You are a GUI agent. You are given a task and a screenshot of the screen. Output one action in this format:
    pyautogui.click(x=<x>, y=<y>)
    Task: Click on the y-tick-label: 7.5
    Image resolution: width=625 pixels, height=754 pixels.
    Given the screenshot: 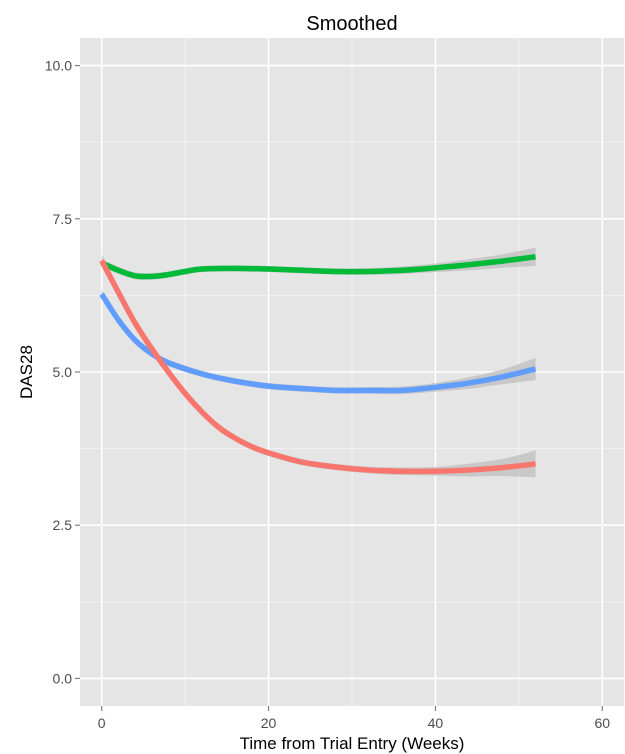 What is the action you would take?
    pyautogui.click(x=63, y=219)
    